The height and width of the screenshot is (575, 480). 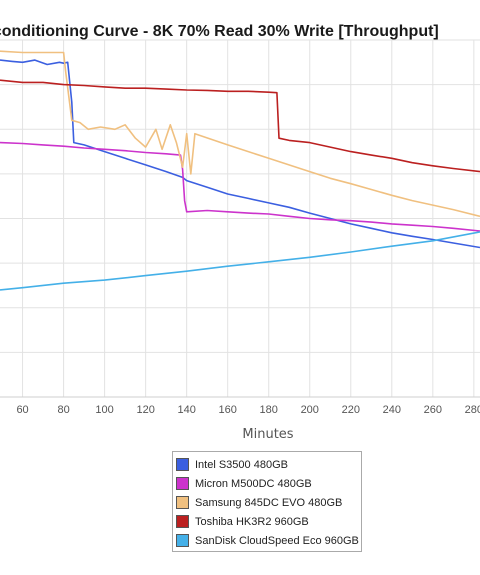 What do you see at coordinates (267, 434) in the screenshot?
I see `x-axis-title: Minutes` at bounding box center [267, 434].